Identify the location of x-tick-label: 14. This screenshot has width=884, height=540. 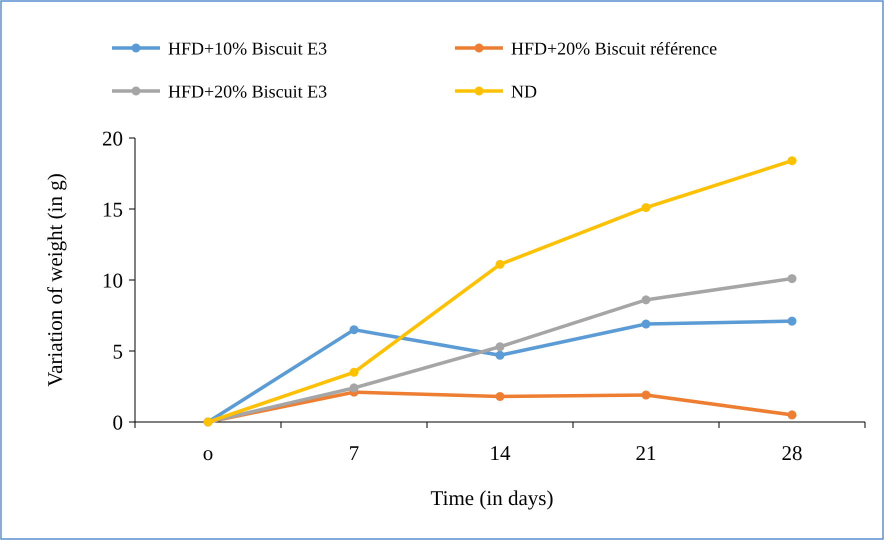
(500, 453).